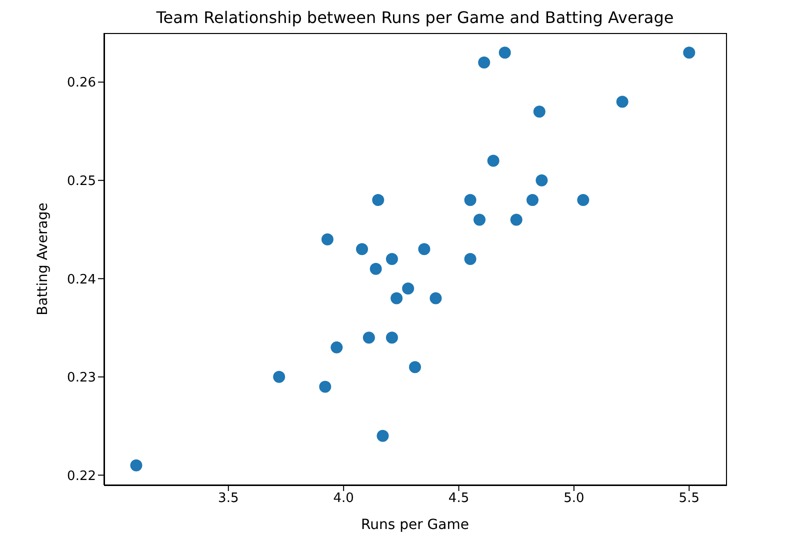 This screenshot has height=553, width=788. Describe the element at coordinates (459, 498) in the screenshot. I see `x-tick-label: 4.5` at that location.